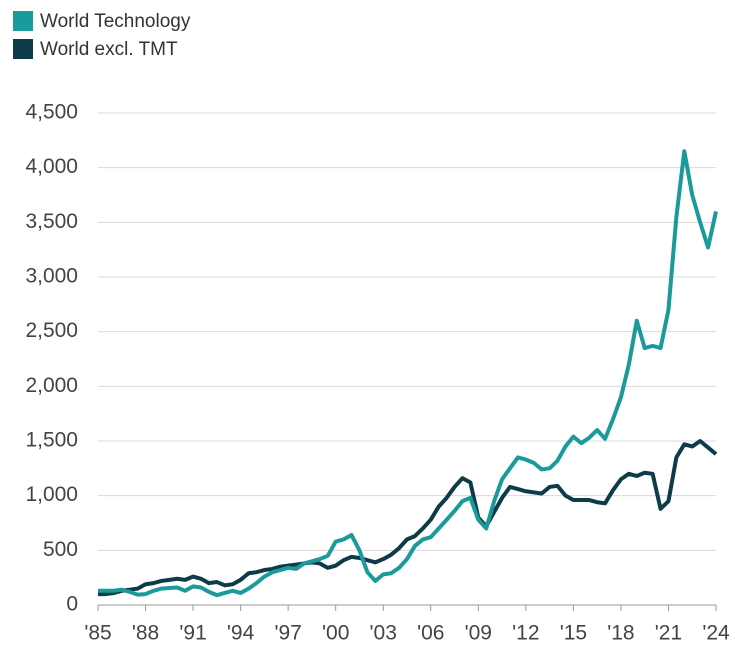 This screenshot has height=649, width=735. What do you see at coordinates (478, 633) in the screenshot?
I see `x-tick-label: '09` at bounding box center [478, 633].